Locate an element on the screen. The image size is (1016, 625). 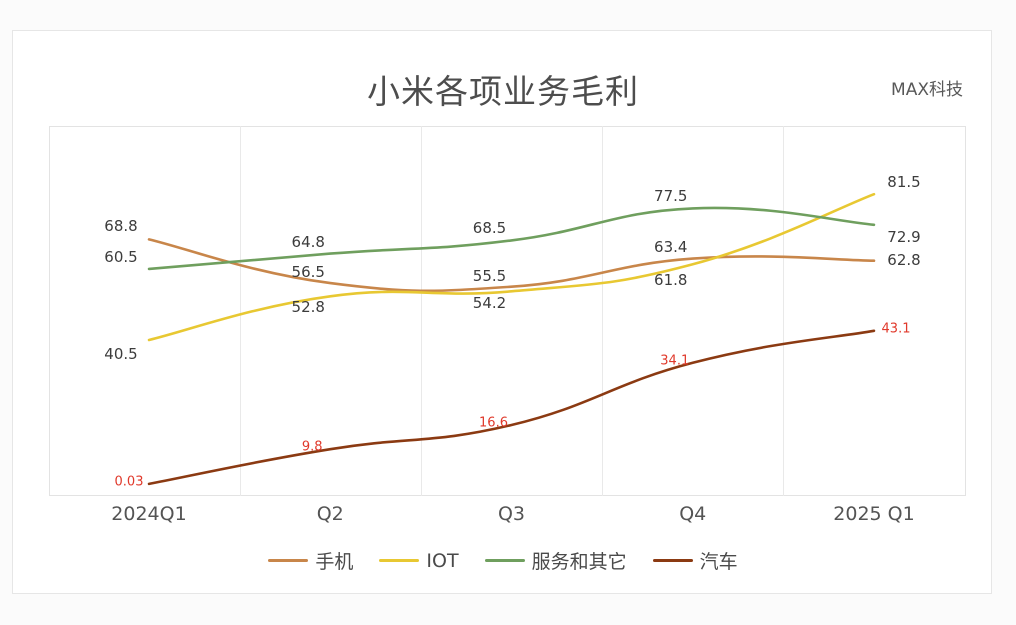
x-axis-tick-label: 2024Q1 is located at coordinates (149, 514).